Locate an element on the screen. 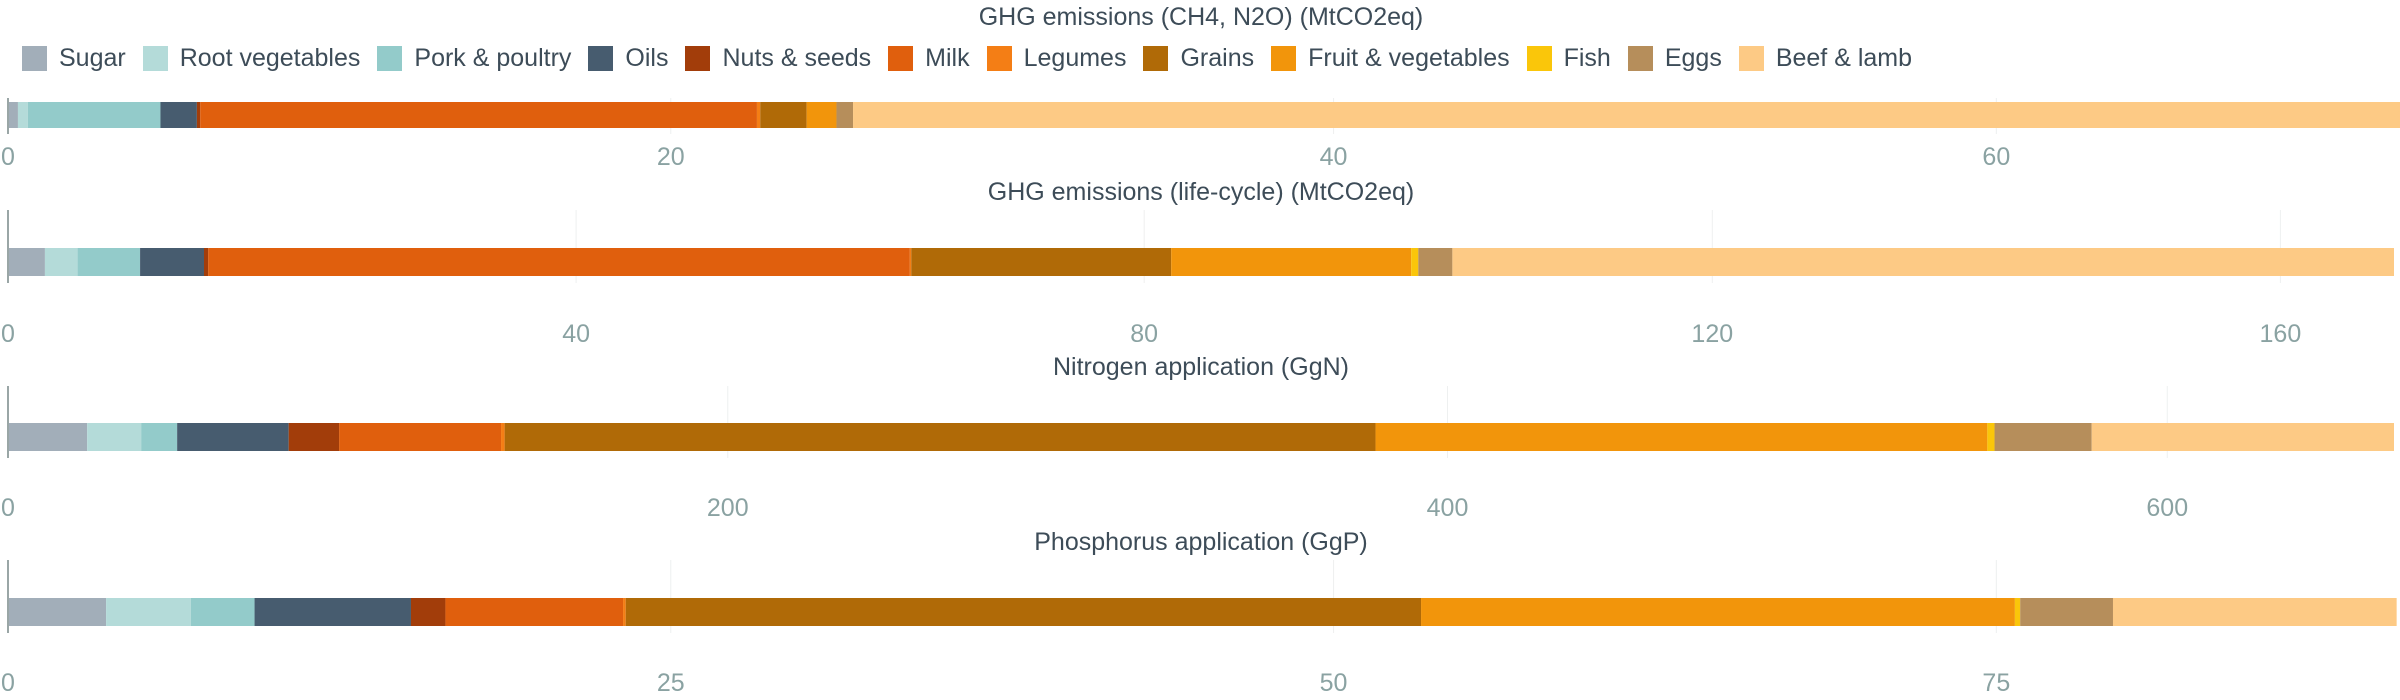  legend-item: Nuts & seeds is located at coordinates (778, 58).